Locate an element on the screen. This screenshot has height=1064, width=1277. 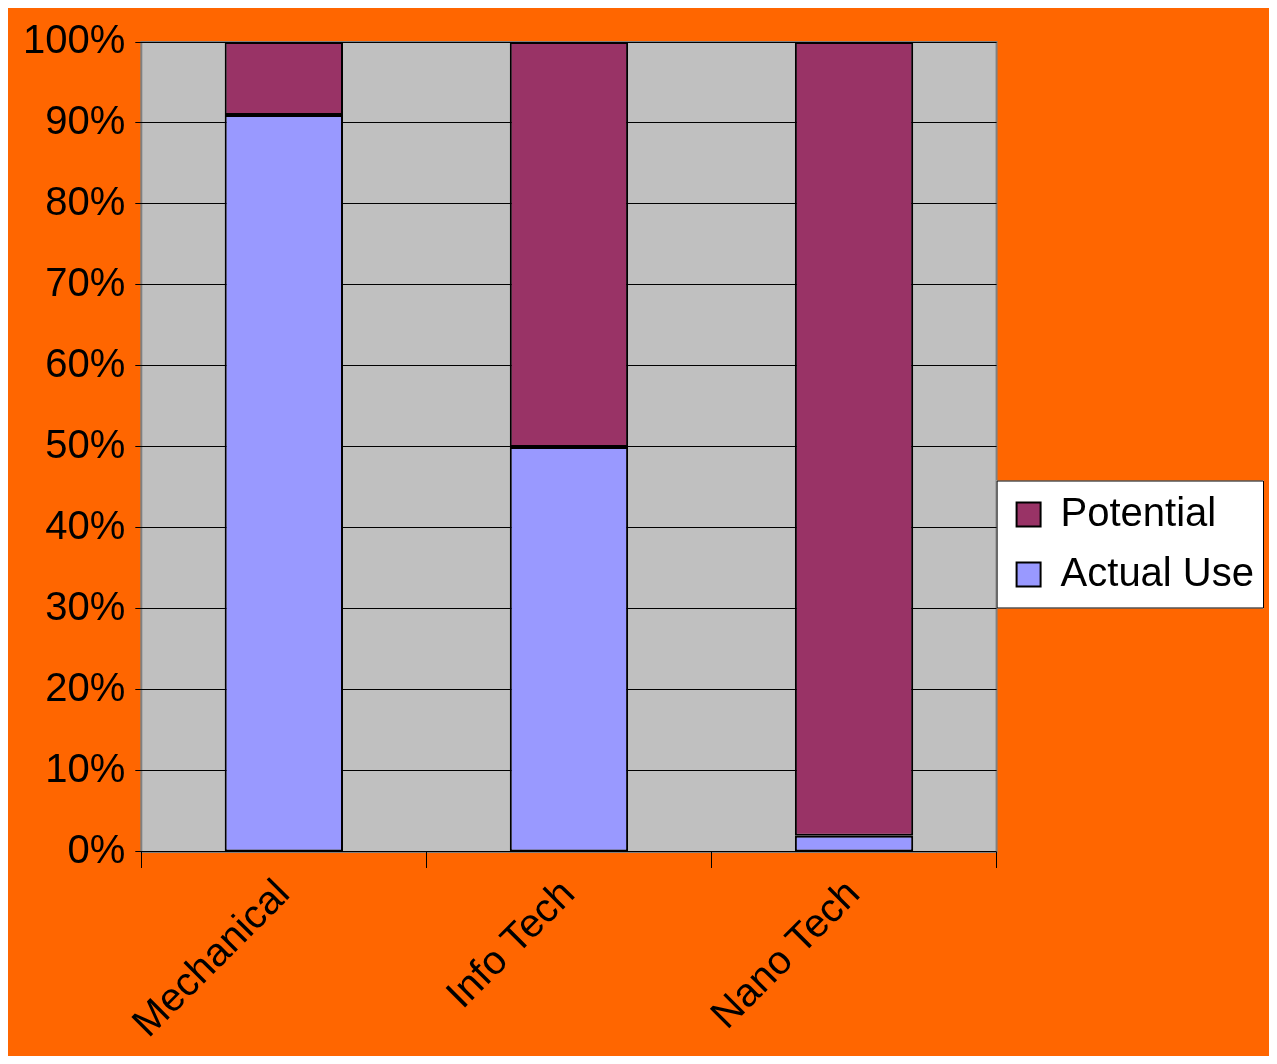
y-tick-label: 100% is located at coordinates (74, 39).